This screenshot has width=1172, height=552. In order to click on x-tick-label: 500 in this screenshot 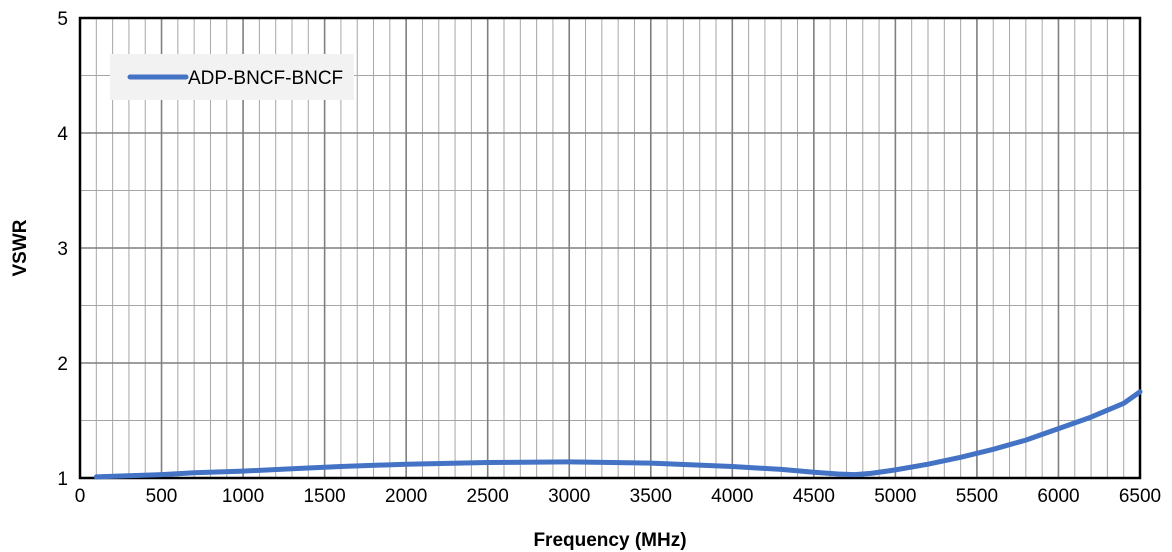, I will do `click(162, 496)`.